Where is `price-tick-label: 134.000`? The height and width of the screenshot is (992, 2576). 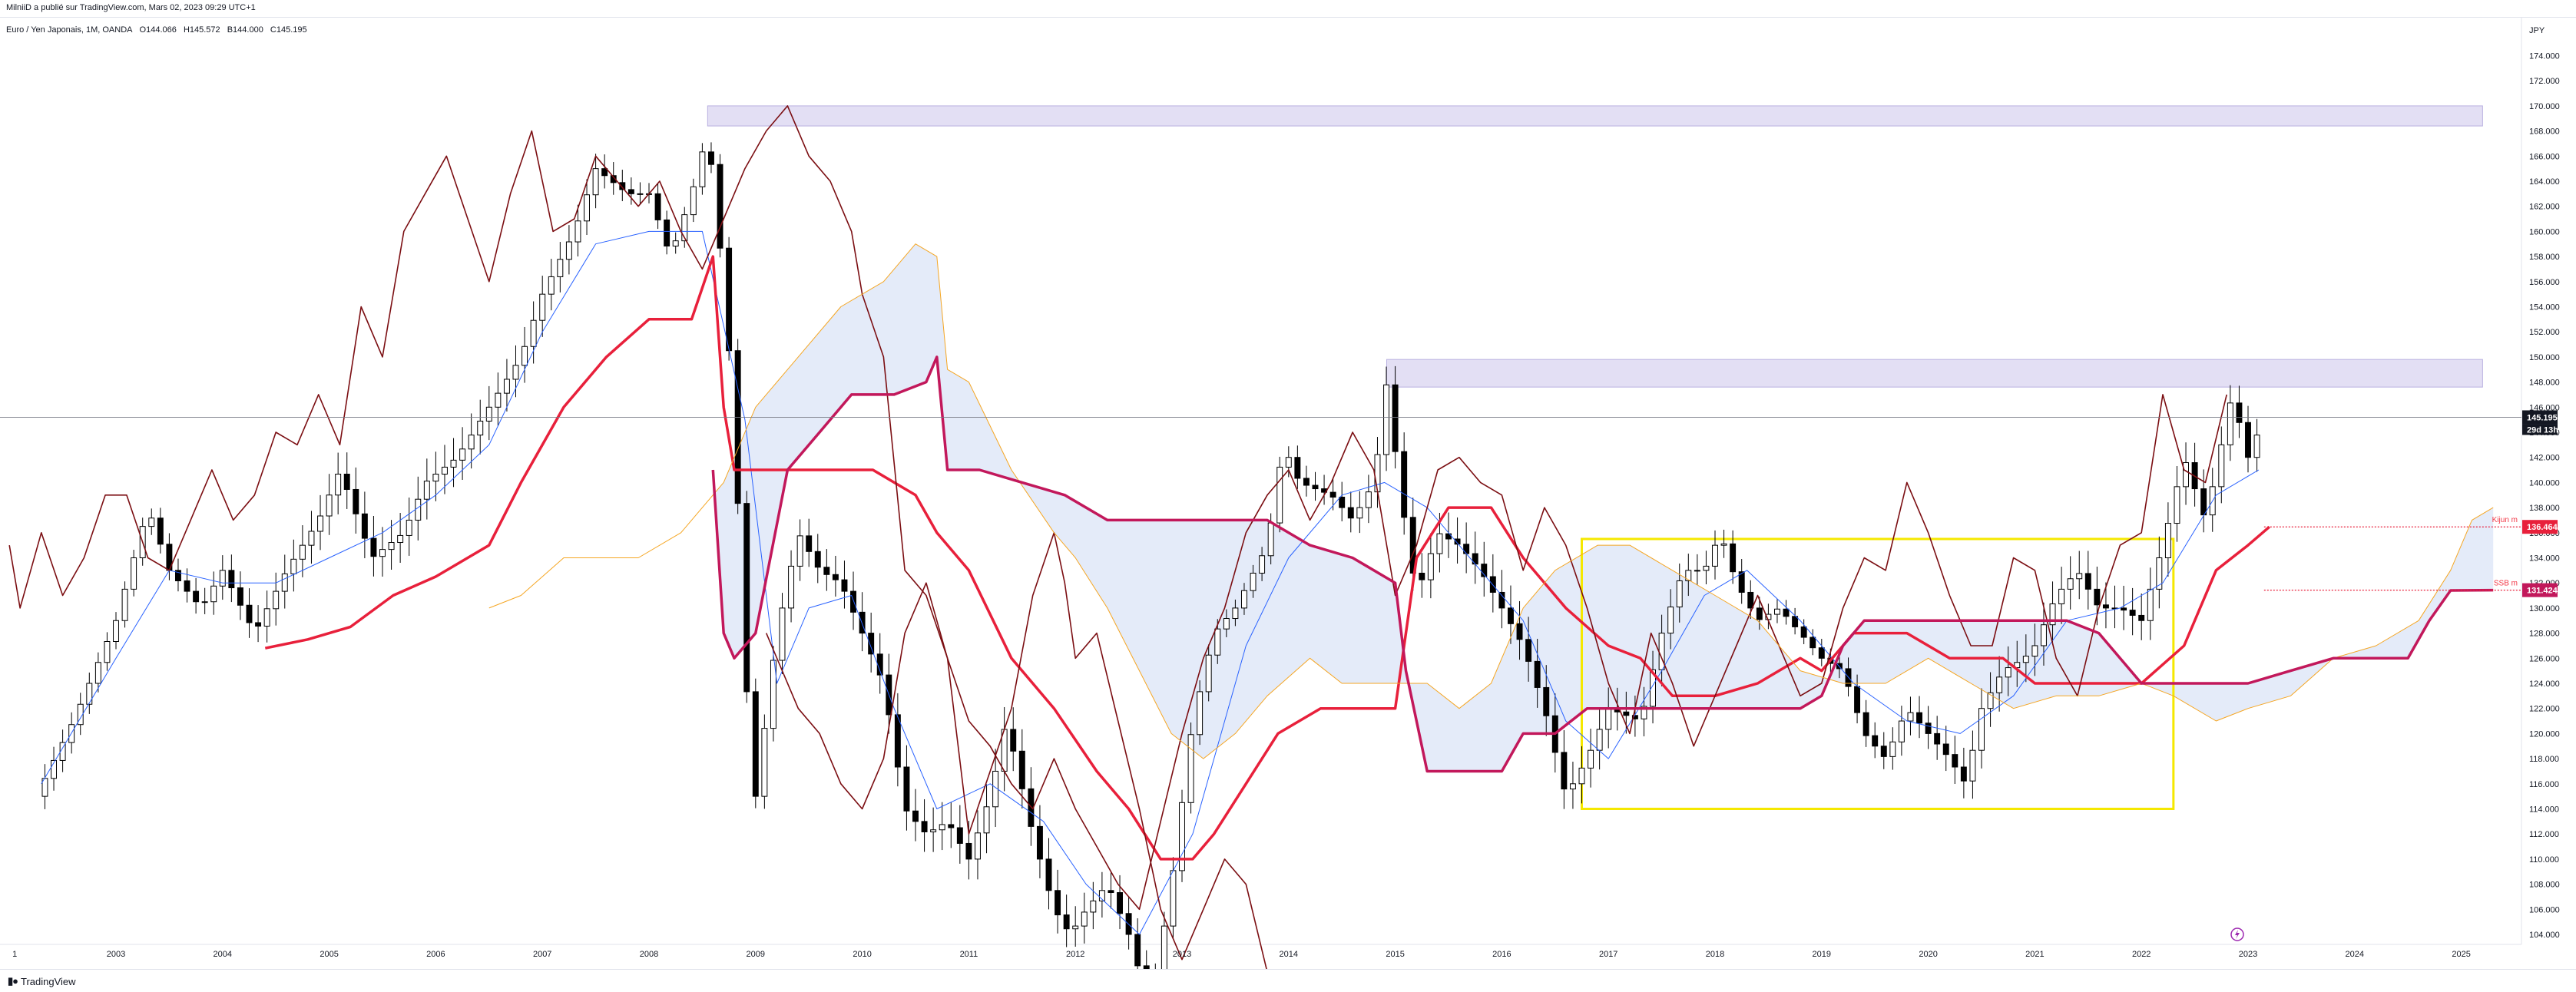 price-tick-label: 134.000 is located at coordinates (2544, 559).